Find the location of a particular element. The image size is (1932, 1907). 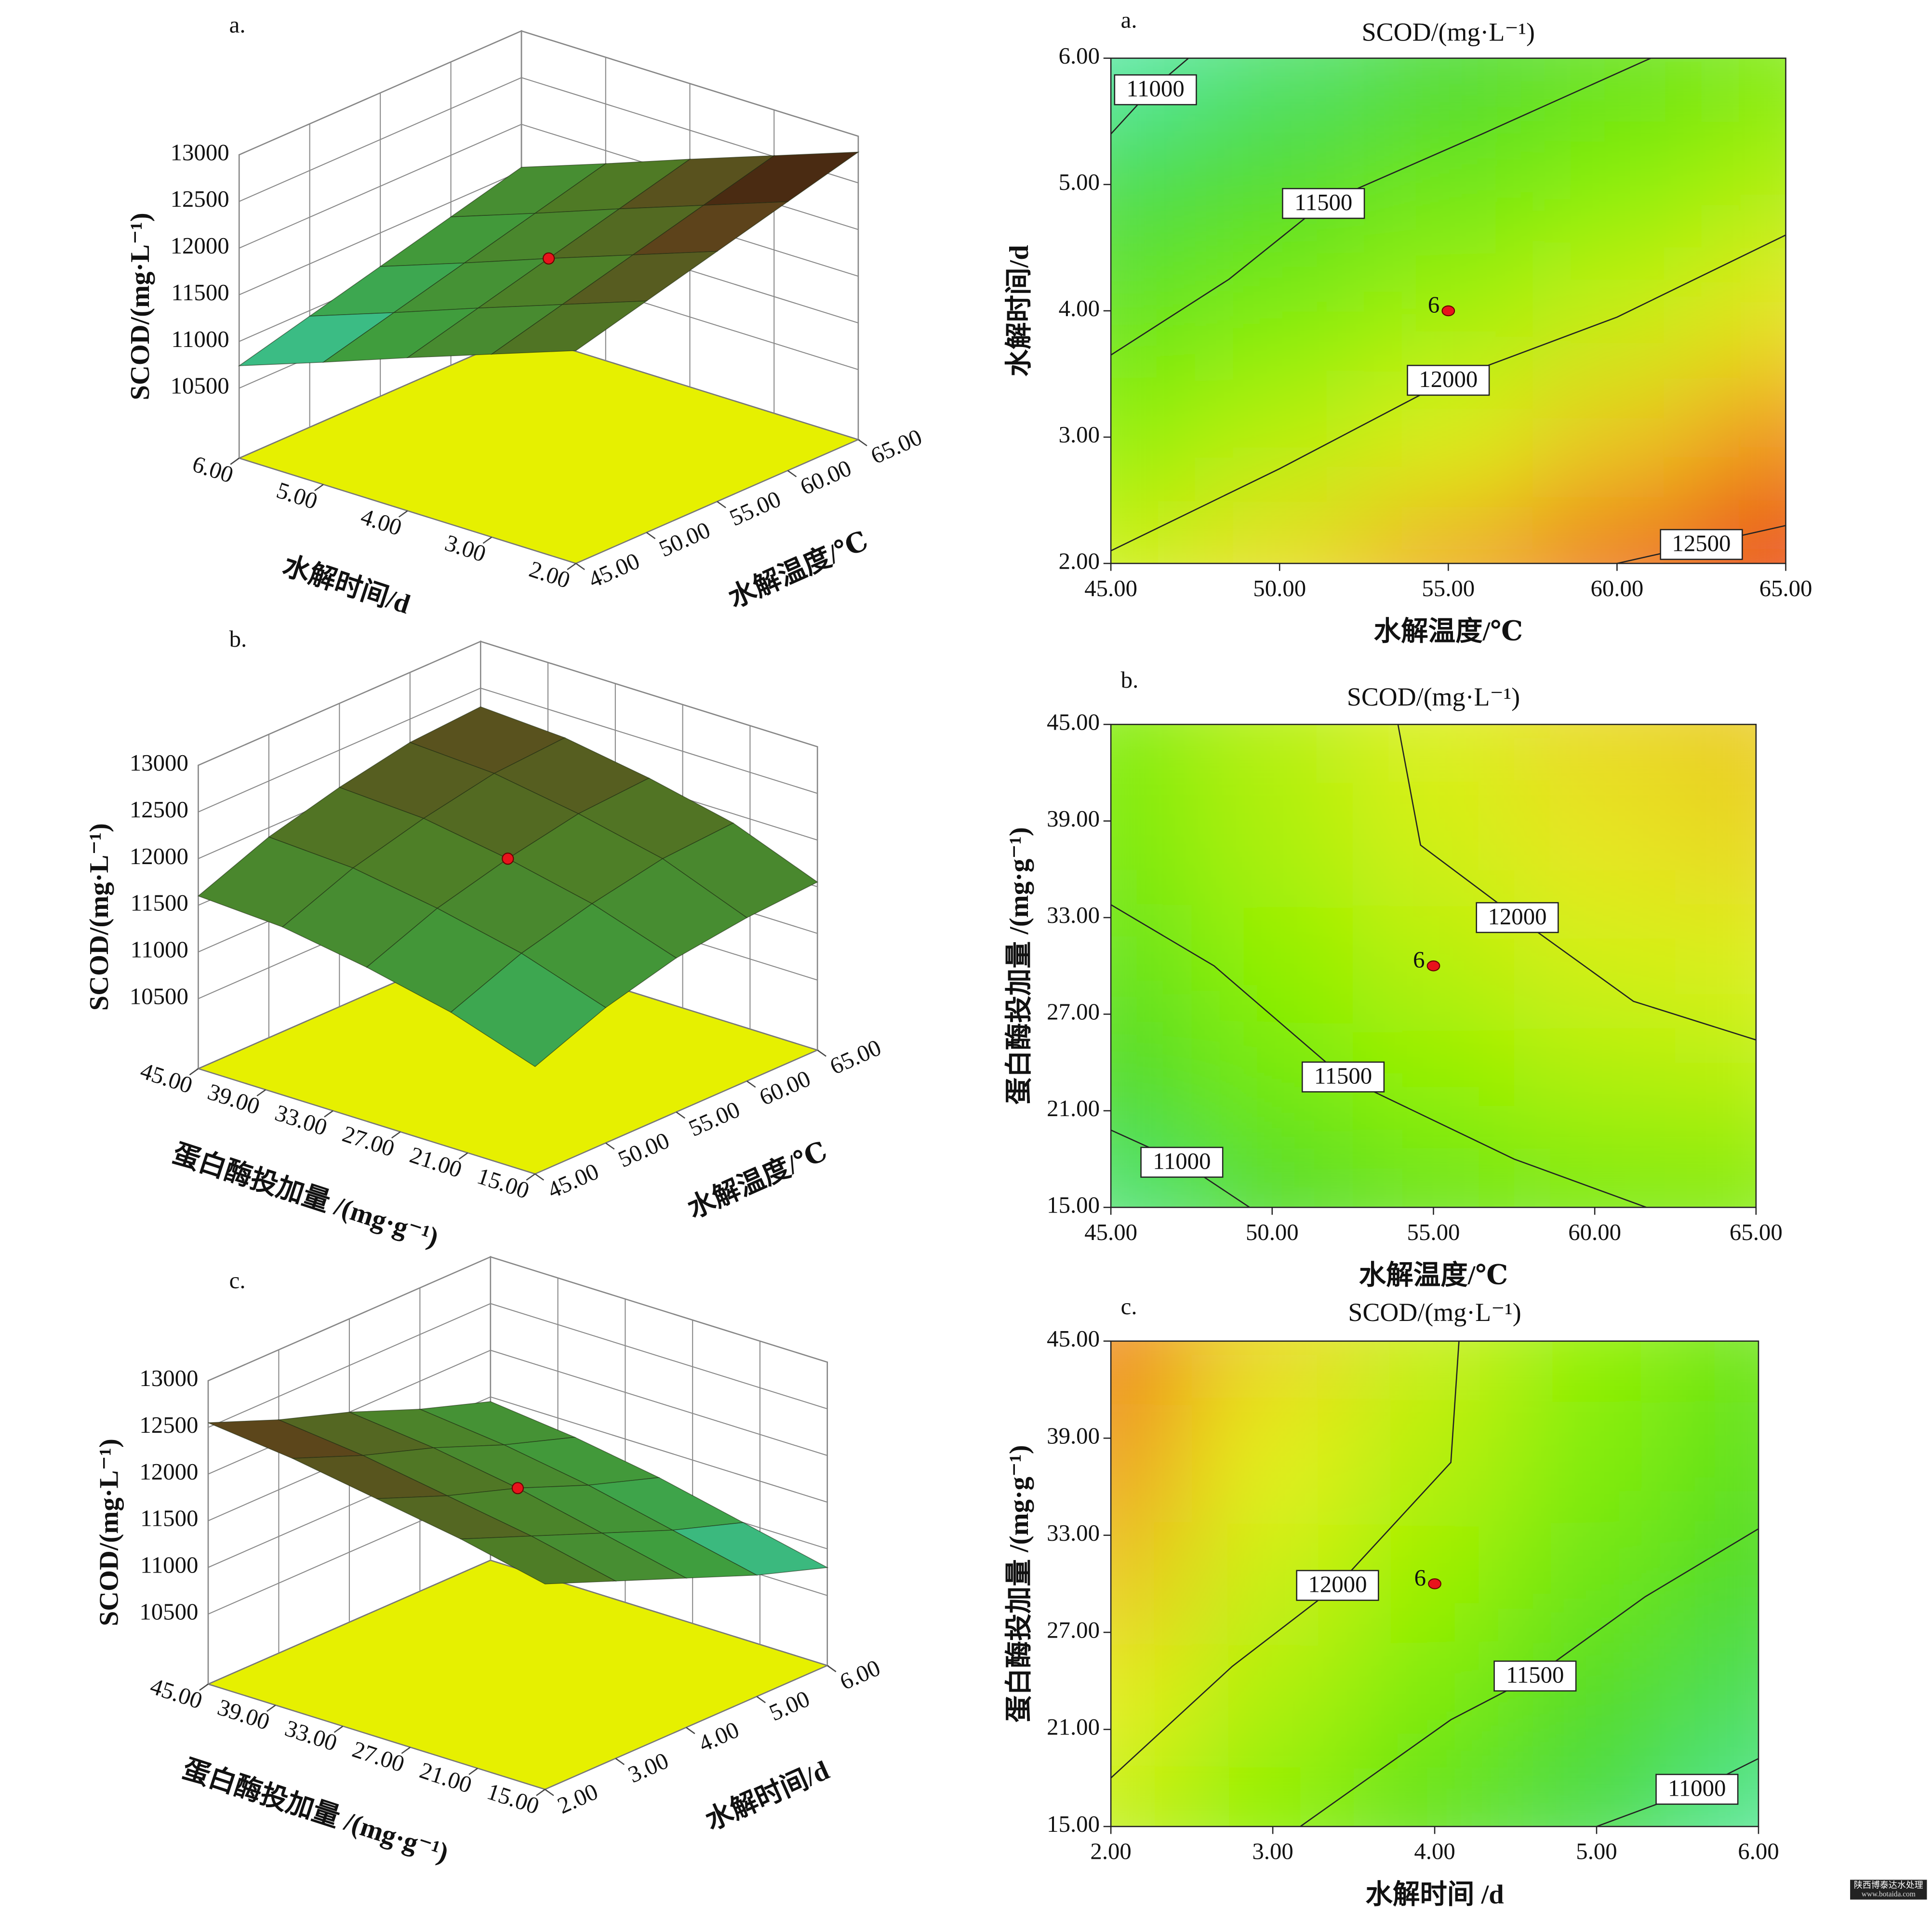

y-tick-label: 21.00 is located at coordinates (1073, 1727).